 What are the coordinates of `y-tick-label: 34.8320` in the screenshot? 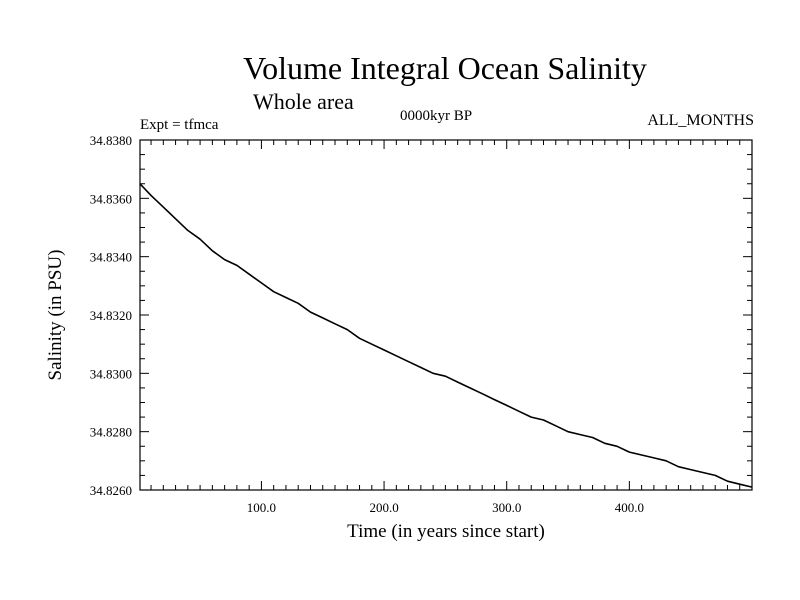 It's located at (111, 315).